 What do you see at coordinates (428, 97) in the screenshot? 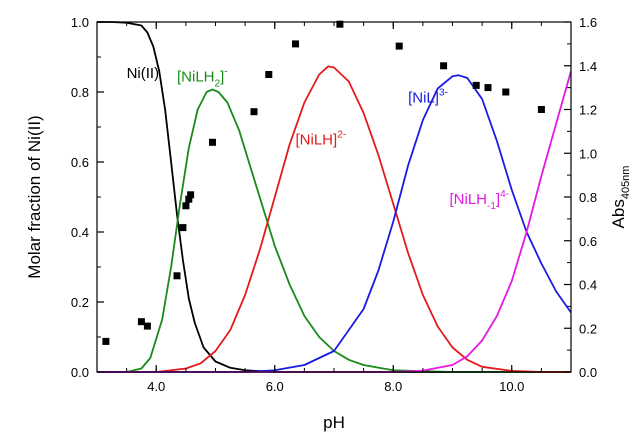
I see `species-label-3: [NiL]3-` at bounding box center [428, 97].